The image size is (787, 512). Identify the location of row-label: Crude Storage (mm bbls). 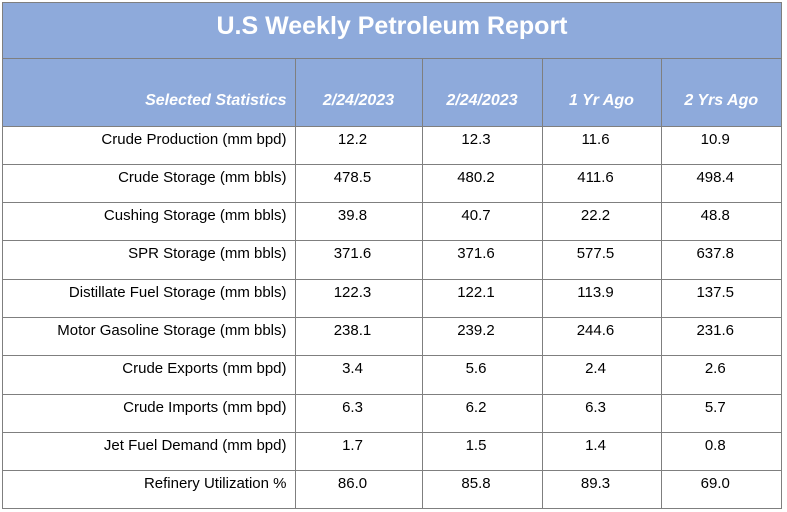
(149, 184).